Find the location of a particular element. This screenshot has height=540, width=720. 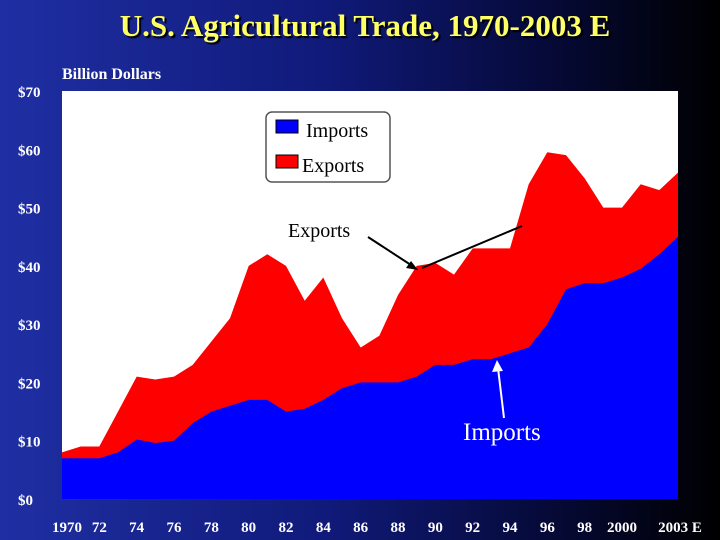

x-tick-label: 88 is located at coordinates (398, 528).